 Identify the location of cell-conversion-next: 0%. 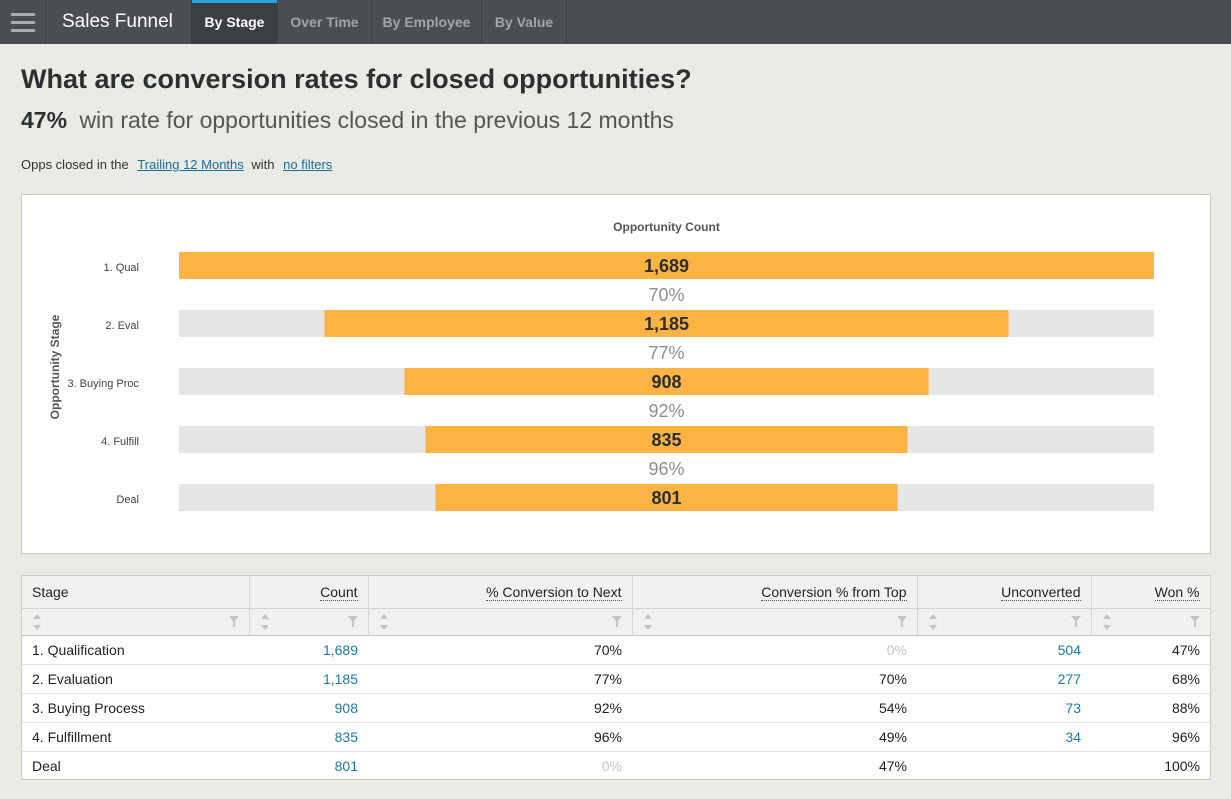
(500, 765).